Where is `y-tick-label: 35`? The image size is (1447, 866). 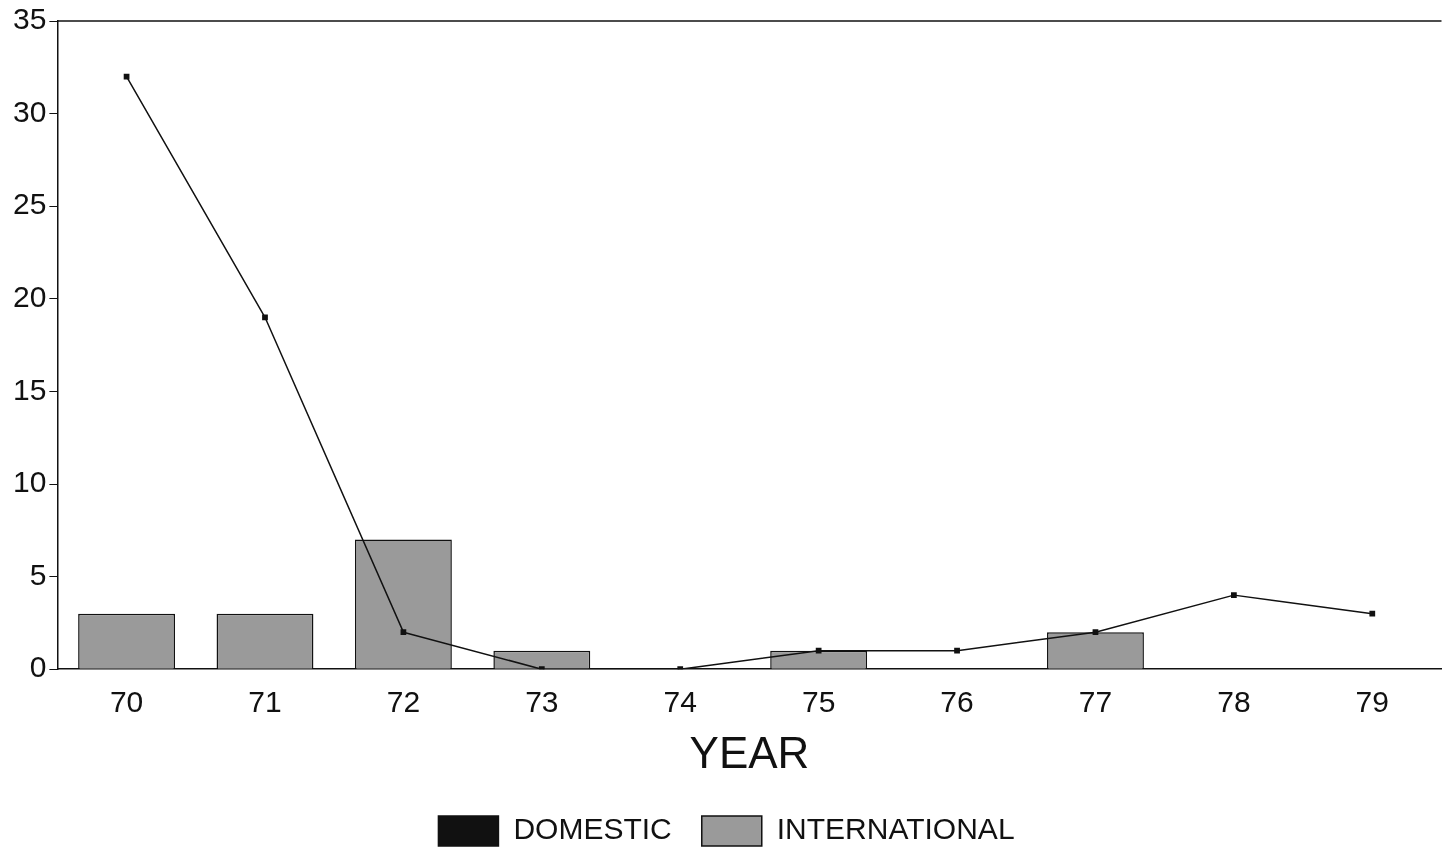
y-tick-label: 35 is located at coordinates (29, 19).